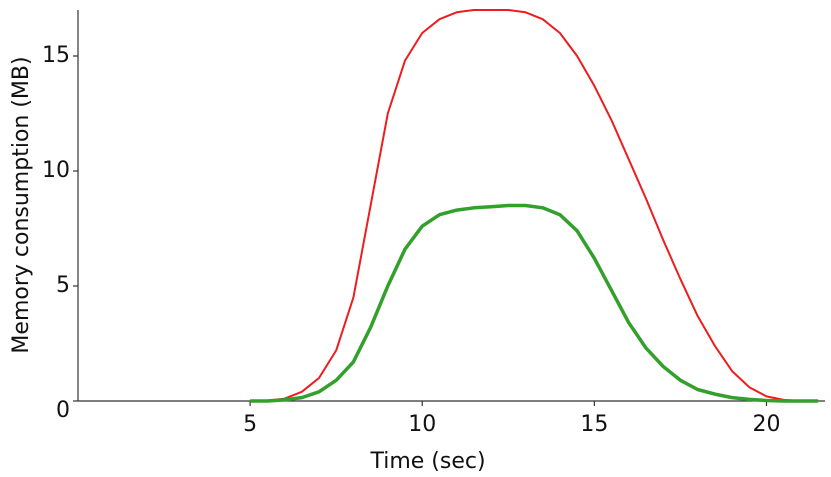 This screenshot has width=831, height=477. I want to click on y-axis-label: Memory consumption (MB), so click(21, 204).